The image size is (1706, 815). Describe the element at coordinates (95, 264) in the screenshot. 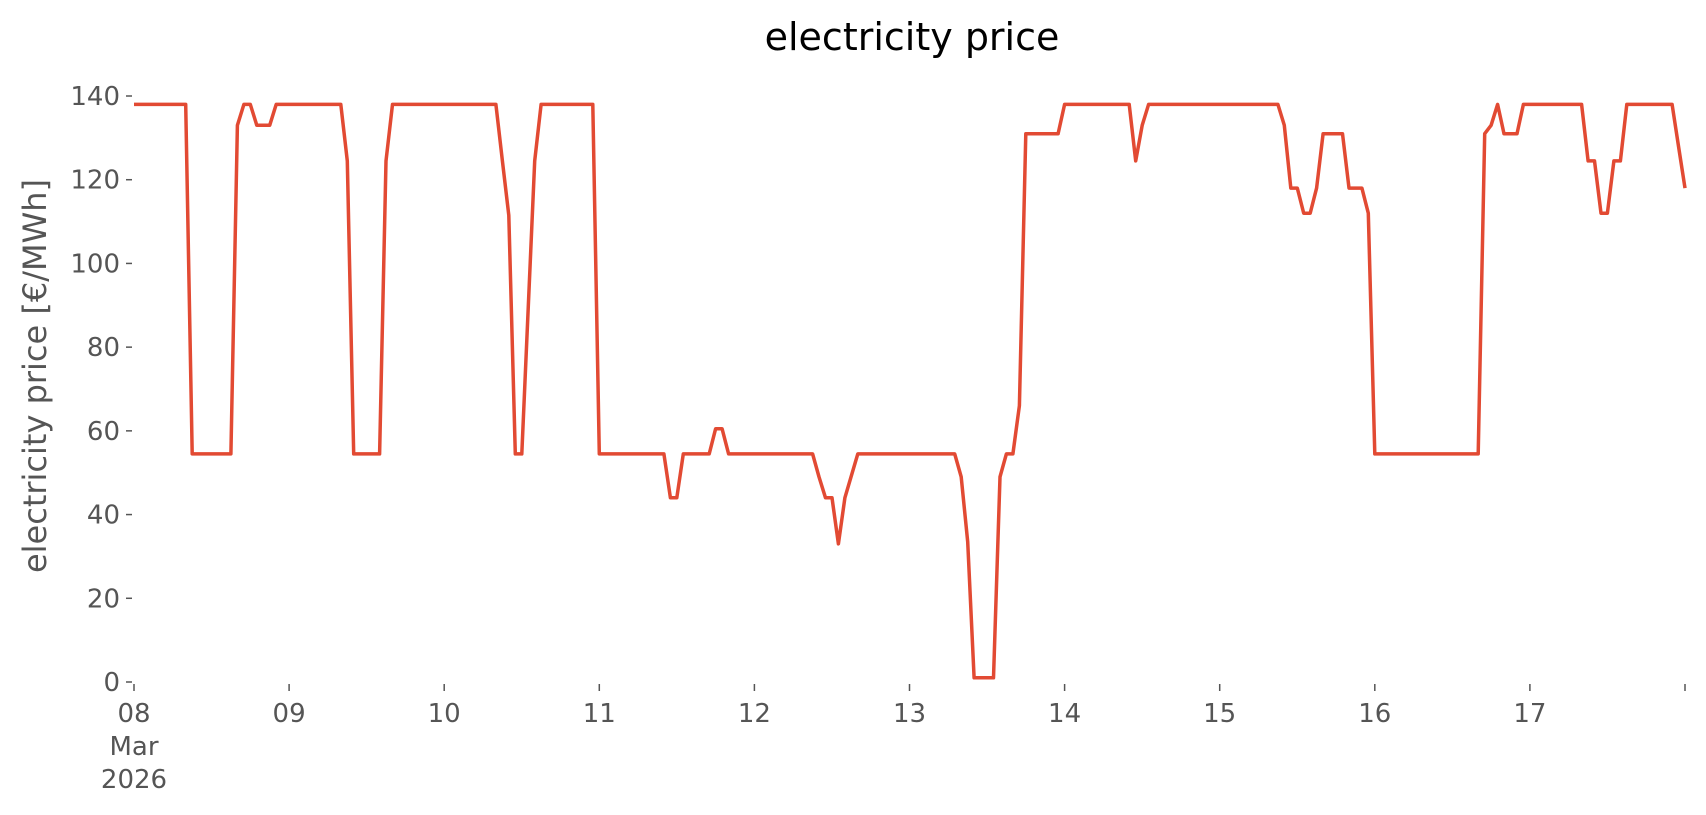

I see `y-tick-label: 100` at that location.